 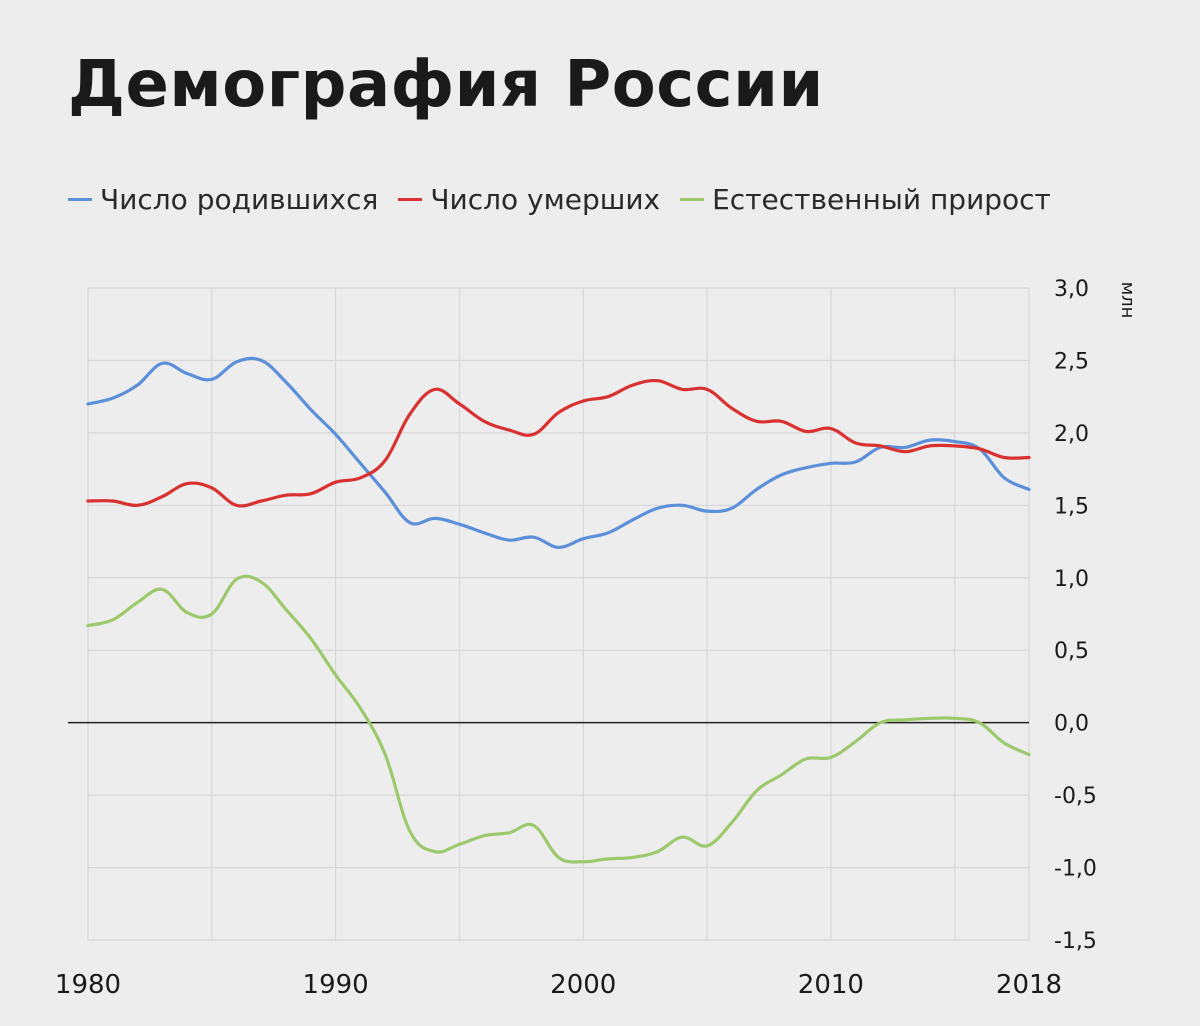 What do you see at coordinates (336, 985) in the screenshot?
I see `x-tick-label: 1990` at bounding box center [336, 985].